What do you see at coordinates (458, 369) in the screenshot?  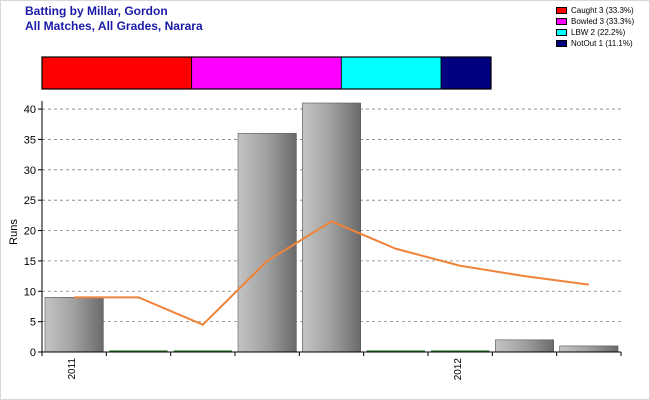 I see `x-tick-label: 2012` at bounding box center [458, 369].